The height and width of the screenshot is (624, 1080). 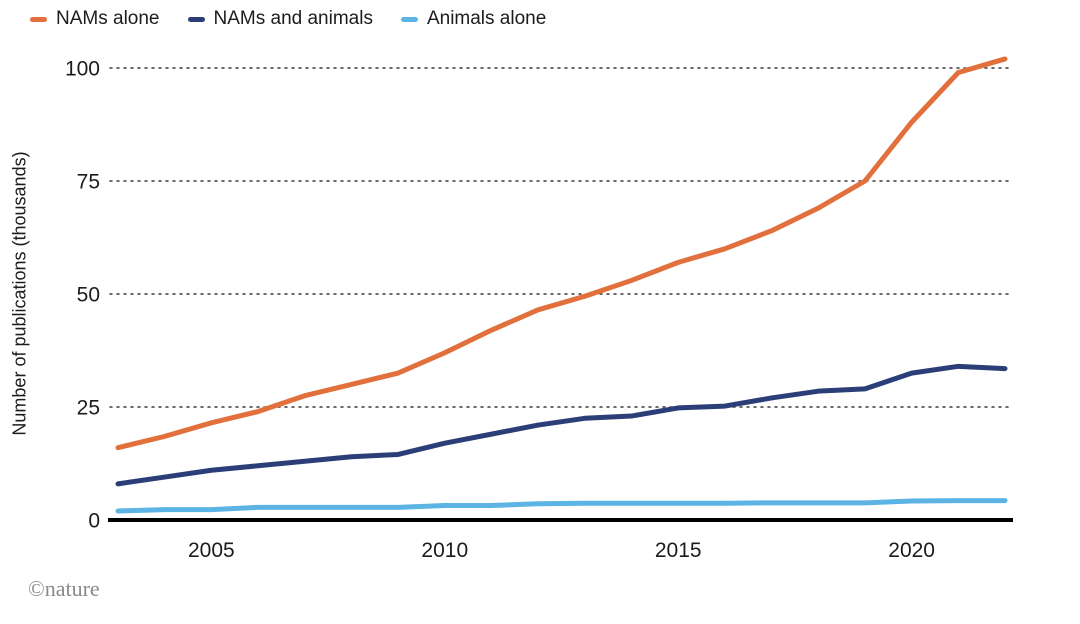 What do you see at coordinates (561, 506) in the screenshot?
I see `series-line-animals-alone` at bounding box center [561, 506].